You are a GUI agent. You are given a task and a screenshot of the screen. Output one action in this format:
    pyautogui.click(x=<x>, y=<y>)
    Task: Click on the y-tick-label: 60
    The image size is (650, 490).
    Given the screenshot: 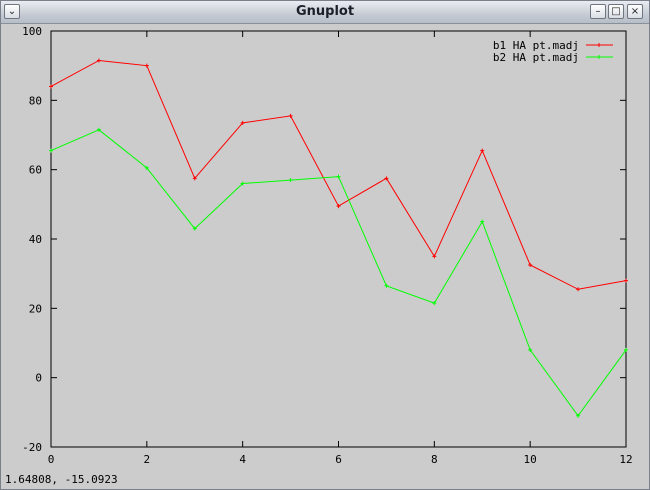 What is the action you would take?
    pyautogui.click(x=35, y=170)
    